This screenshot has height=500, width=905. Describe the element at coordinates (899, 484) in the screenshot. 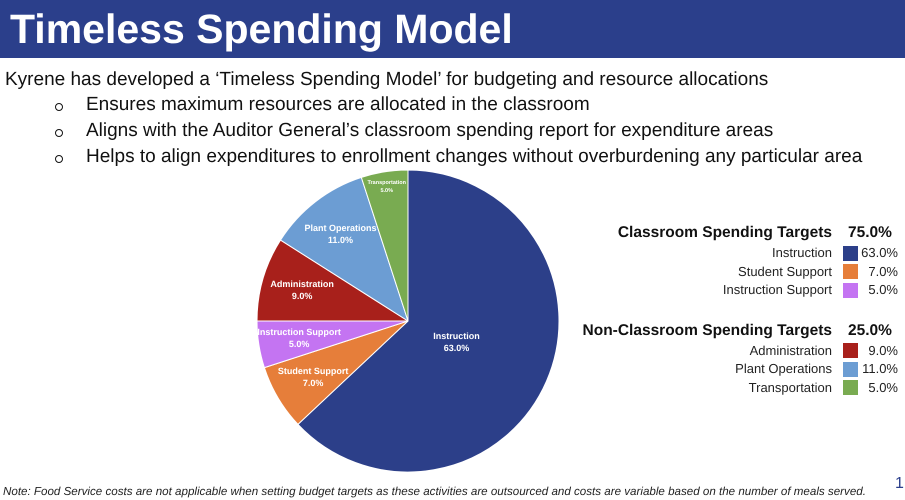

I see `text: 1` at that location.